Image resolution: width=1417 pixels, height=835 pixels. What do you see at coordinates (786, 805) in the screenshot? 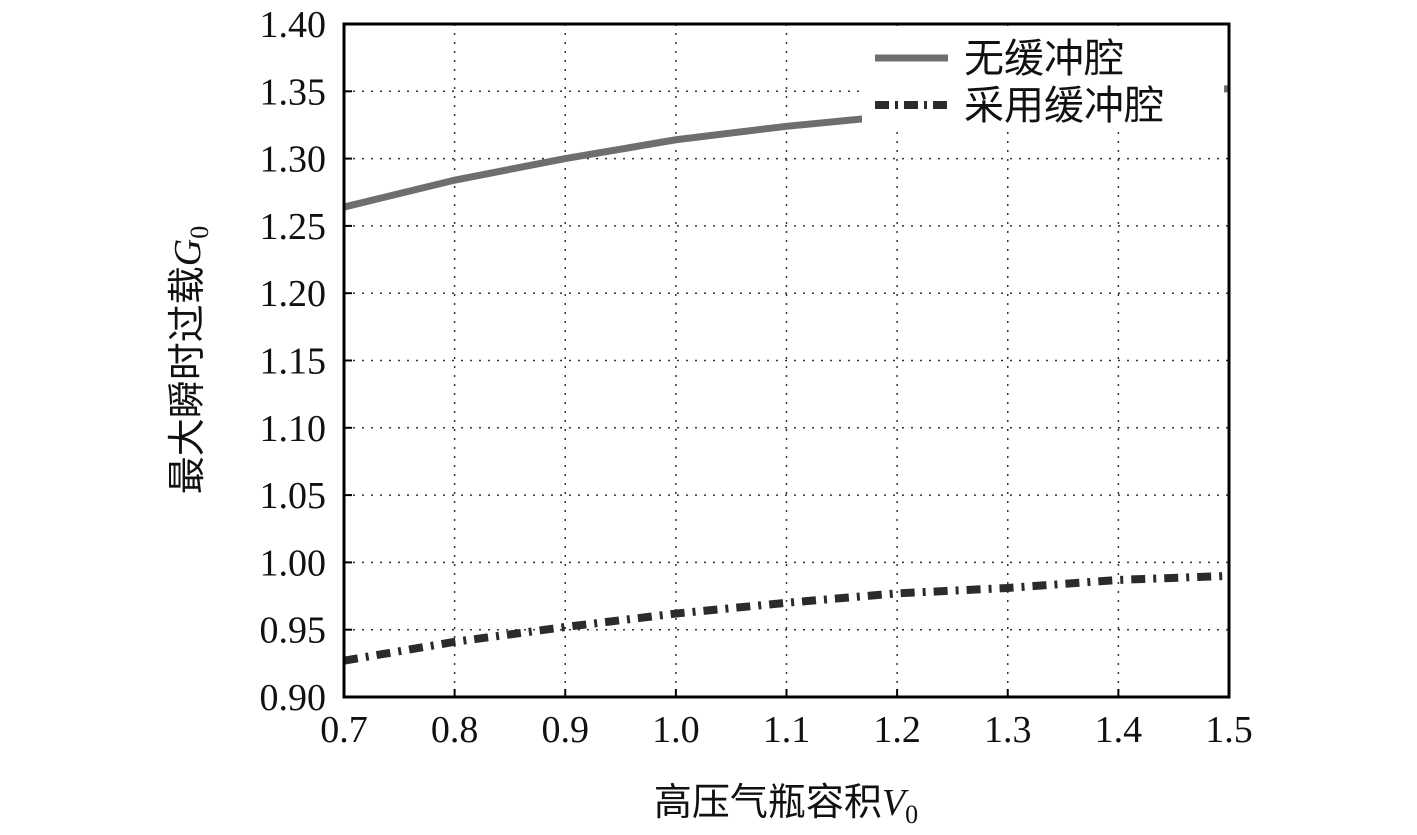
I see `x-axis-label: 高压气瓶容积V0` at bounding box center [786, 805].